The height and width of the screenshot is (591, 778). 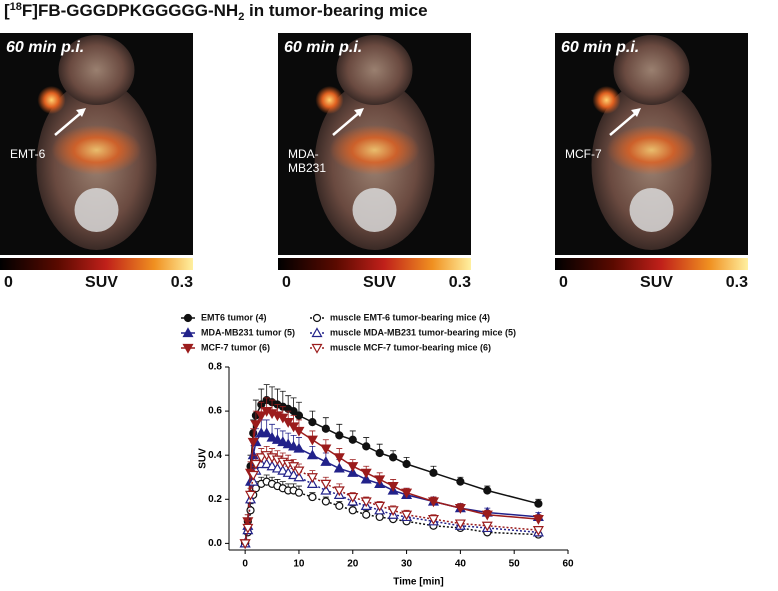 I want to click on x-tick-label: 0, so click(x=245, y=564).